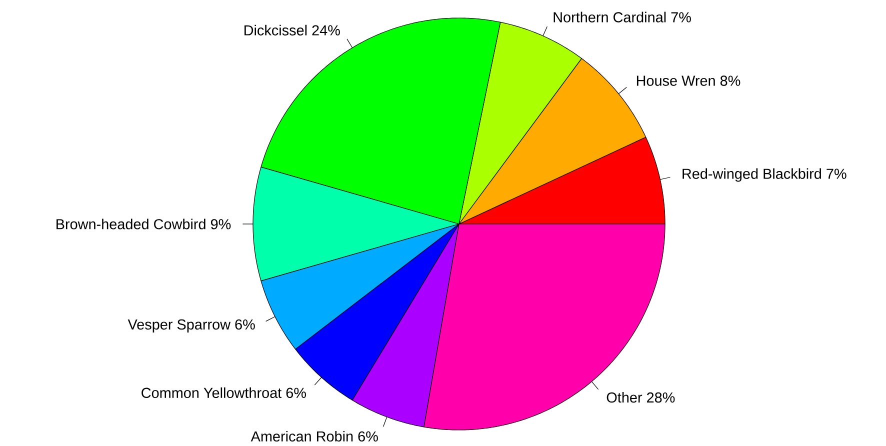 The image size is (886, 446). What do you see at coordinates (622, 17) in the screenshot?
I see `slice-label: Northern Cardinal 7%` at bounding box center [622, 17].